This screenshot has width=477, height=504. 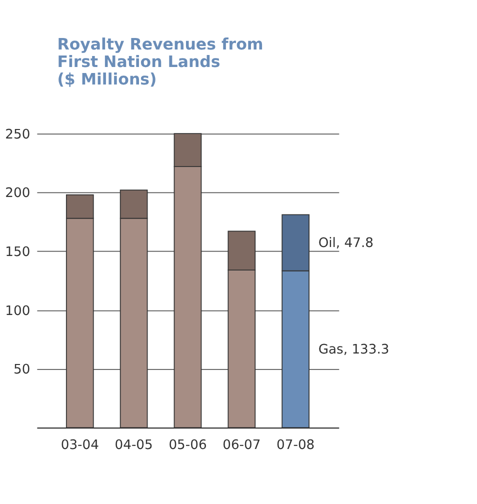 What do you see at coordinates (187, 446) in the screenshot?
I see `x-tick-label: 05-06` at bounding box center [187, 446].